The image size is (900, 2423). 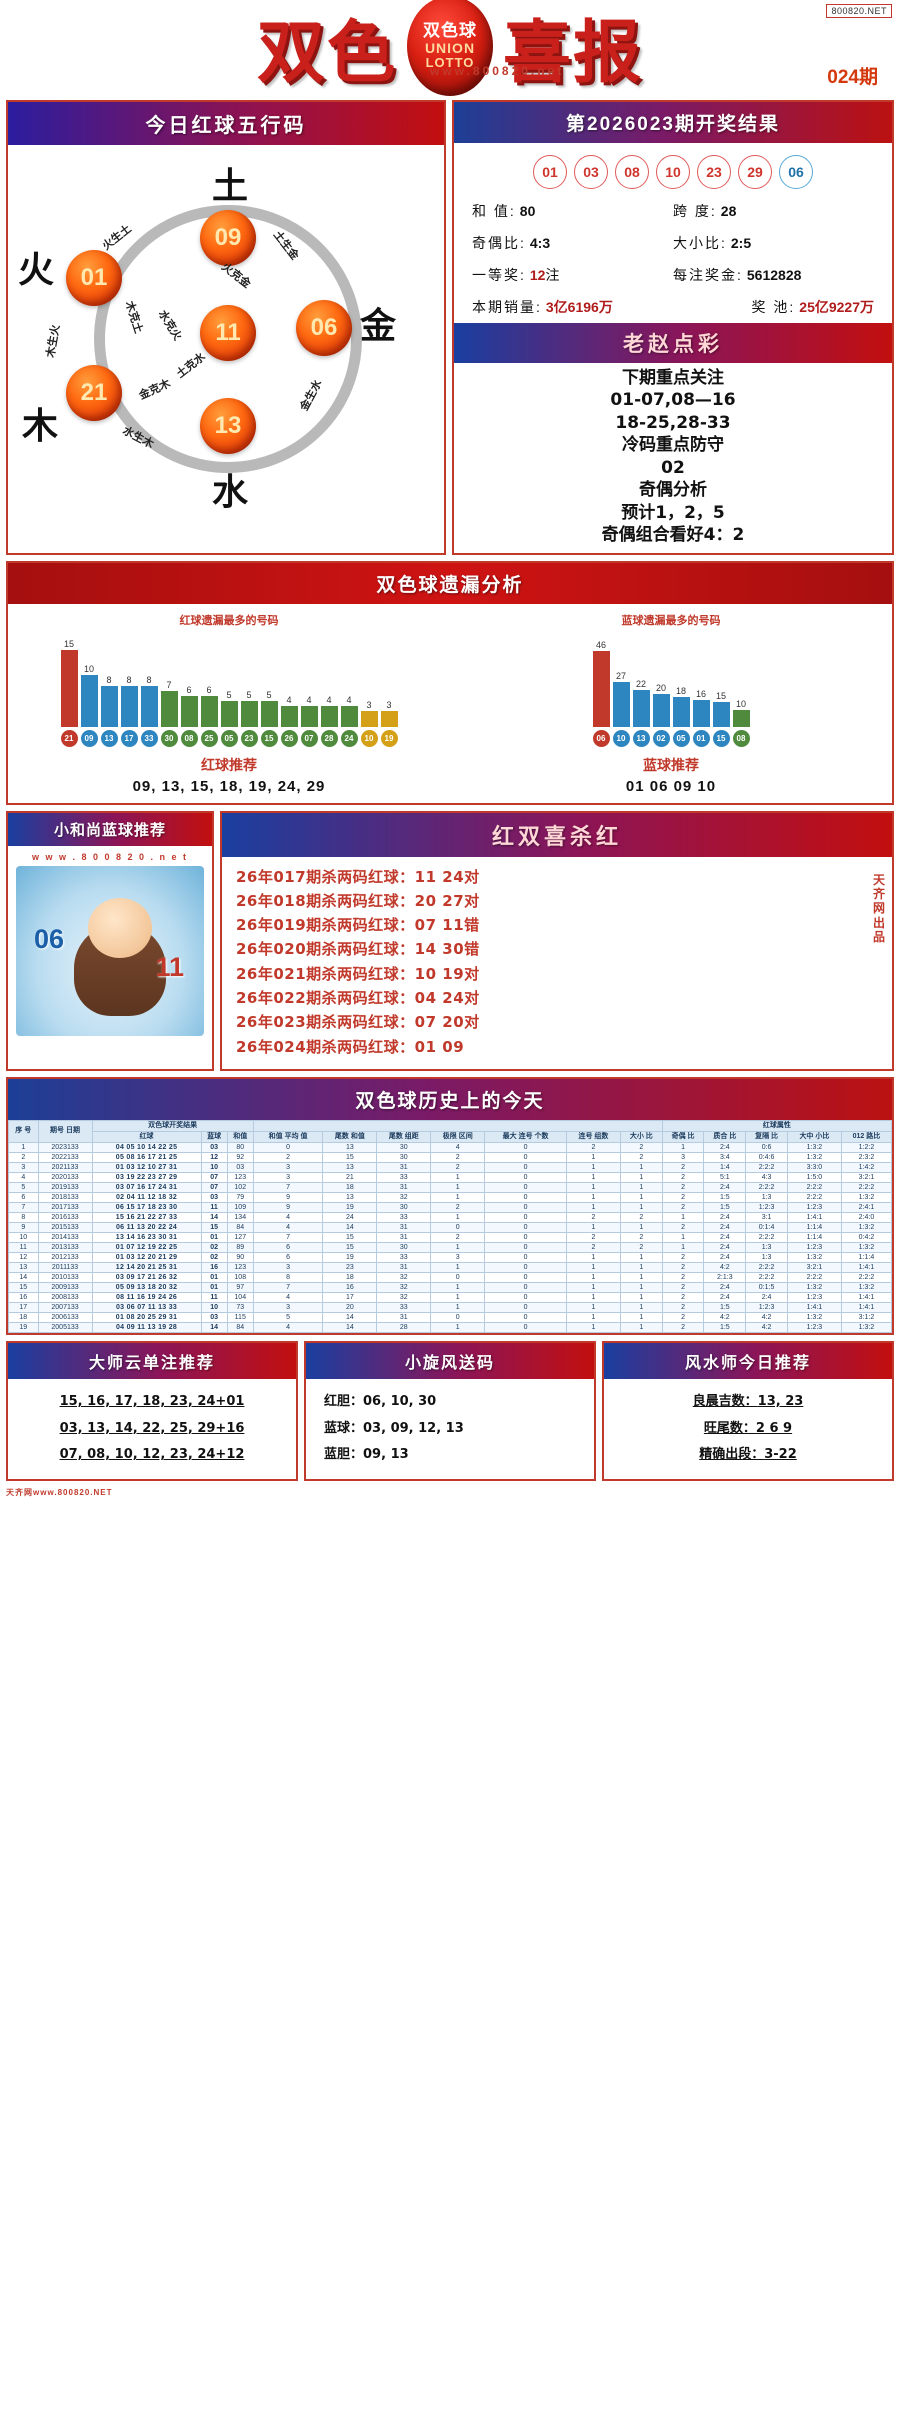 What do you see at coordinates (673, 422) in the screenshot?
I see `laozhao-line: 18-25,28-33` at bounding box center [673, 422].